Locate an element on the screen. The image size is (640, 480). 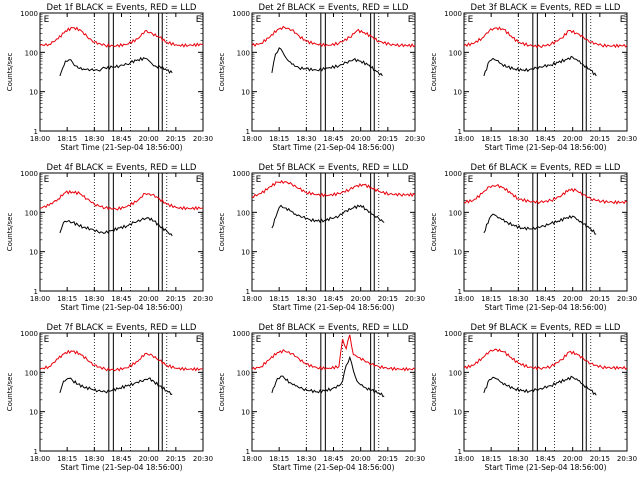
panel-title: Det 6f BLACK = Events, RED = LLD is located at coordinates (546, 168).